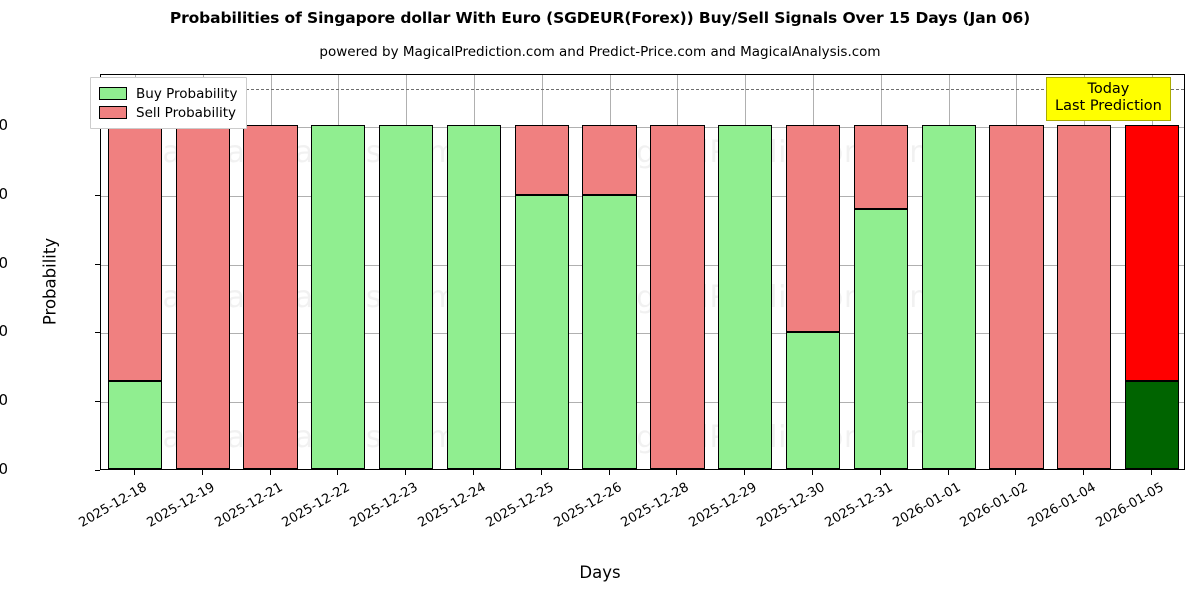 This screenshot has width=1200, height=600. I want to click on y-tick-label-40: 40, so click(4, 331).